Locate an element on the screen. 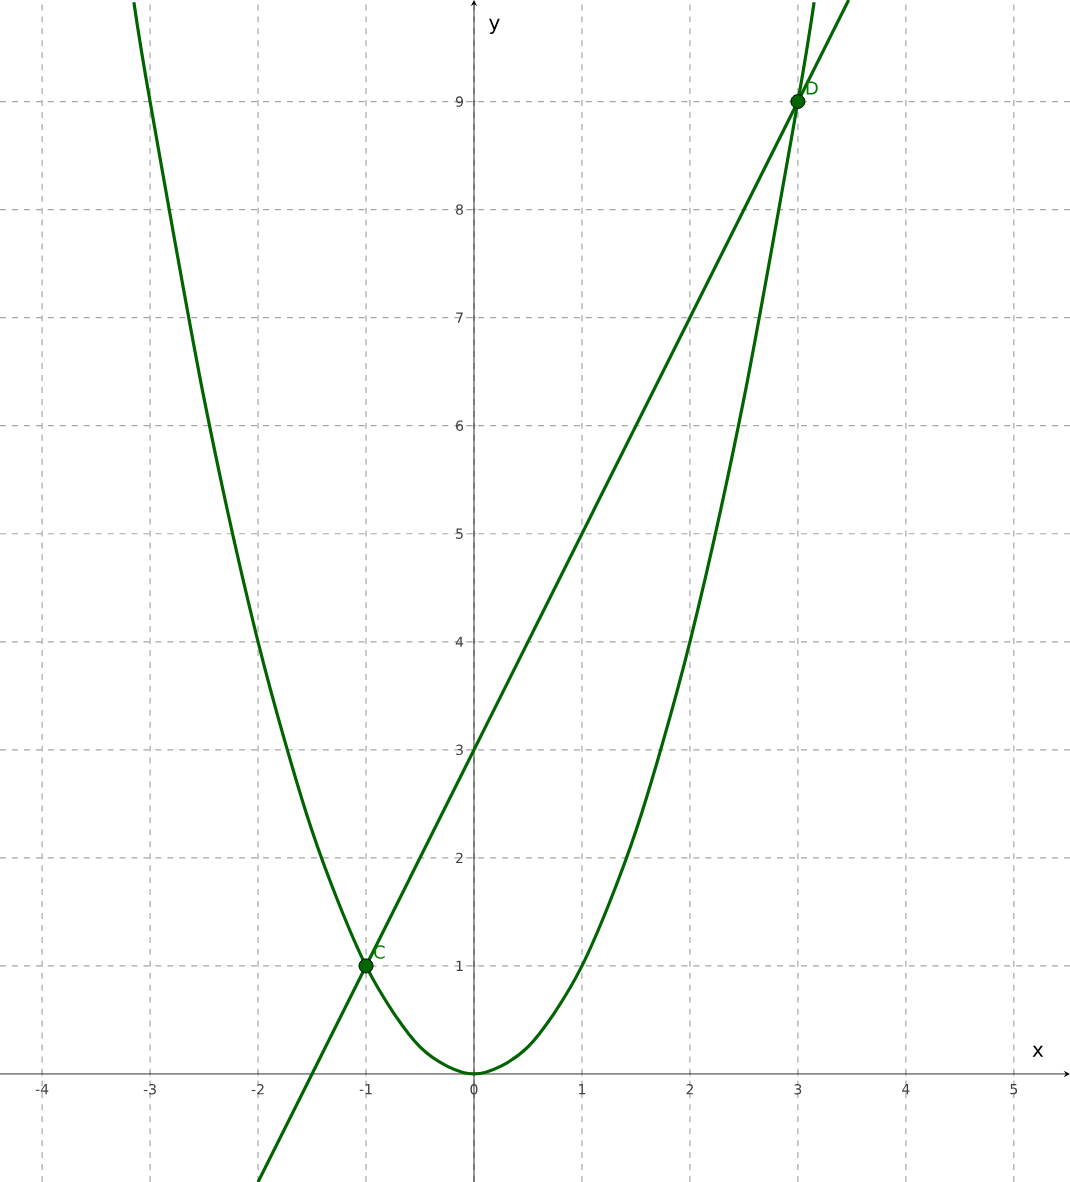 The height and width of the screenshot is (1182, 1070). annotation: D is located at coordinates (812, 88).